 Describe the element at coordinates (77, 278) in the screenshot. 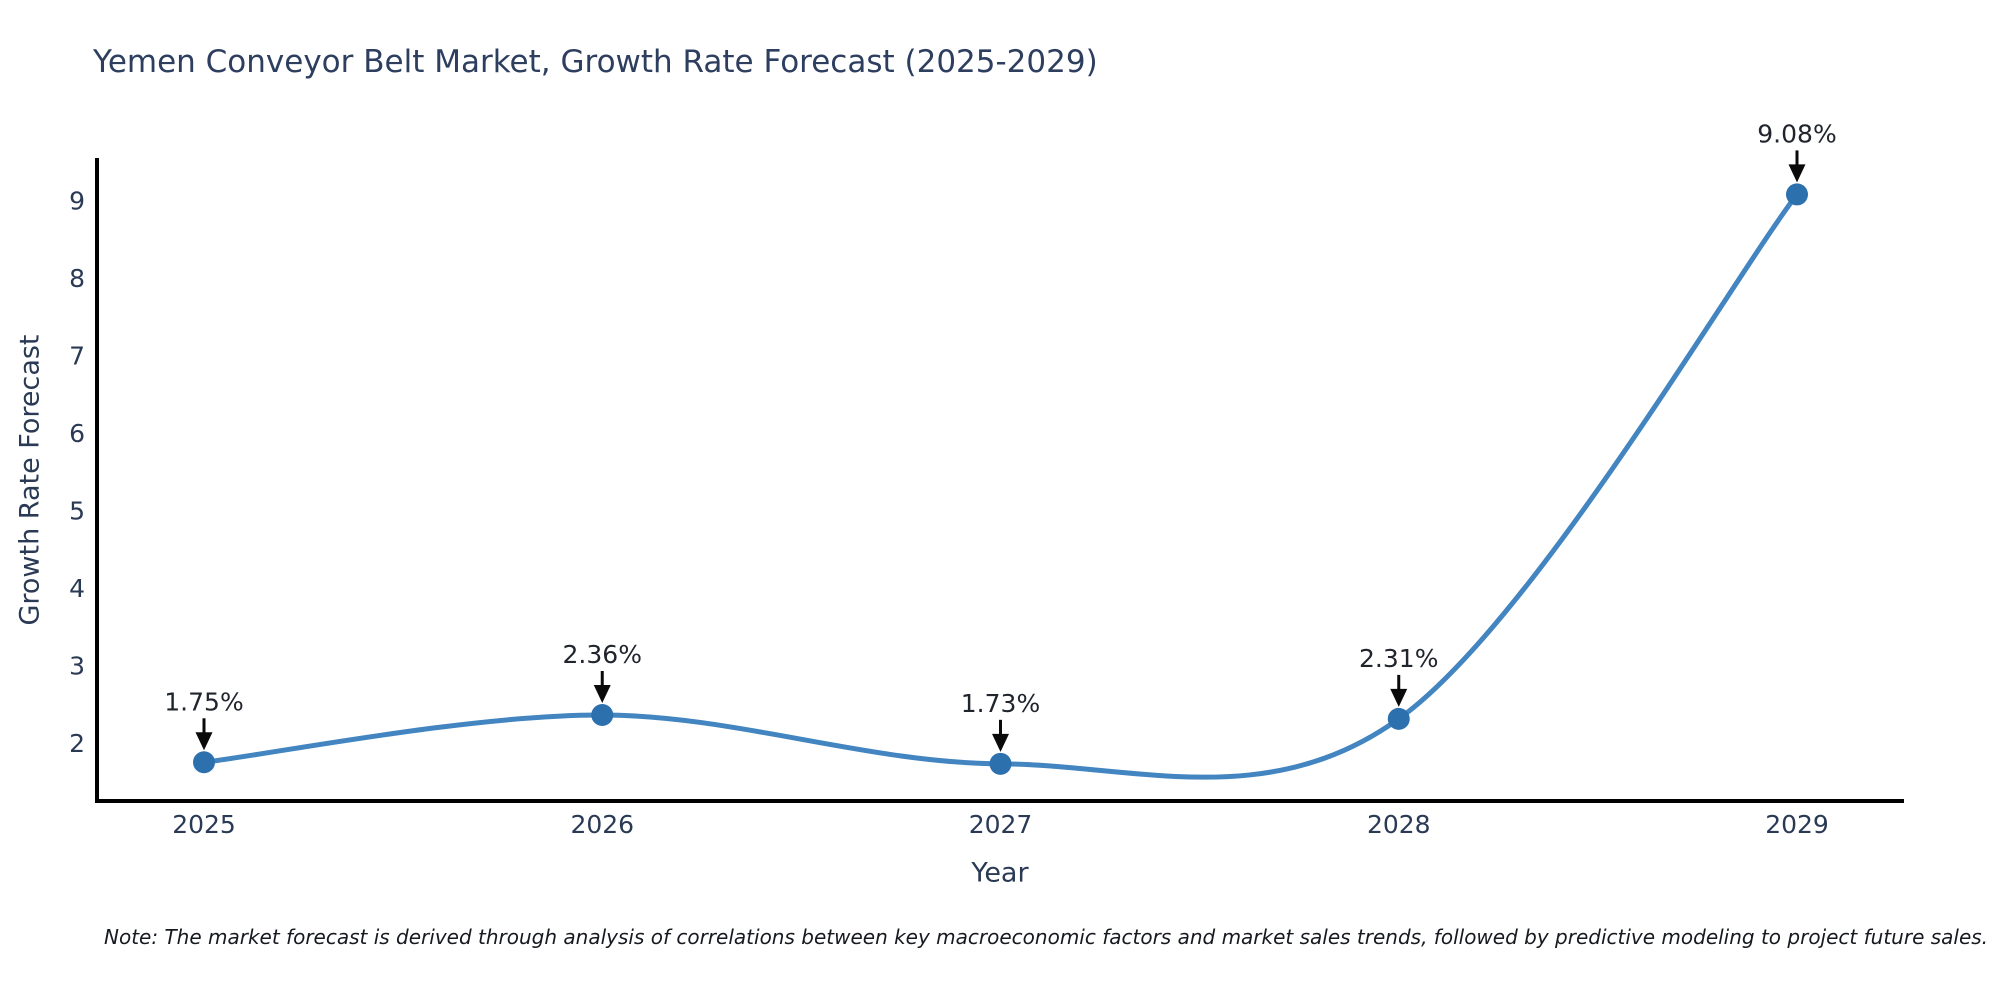

I see `y-tick-label: 8` at that location.